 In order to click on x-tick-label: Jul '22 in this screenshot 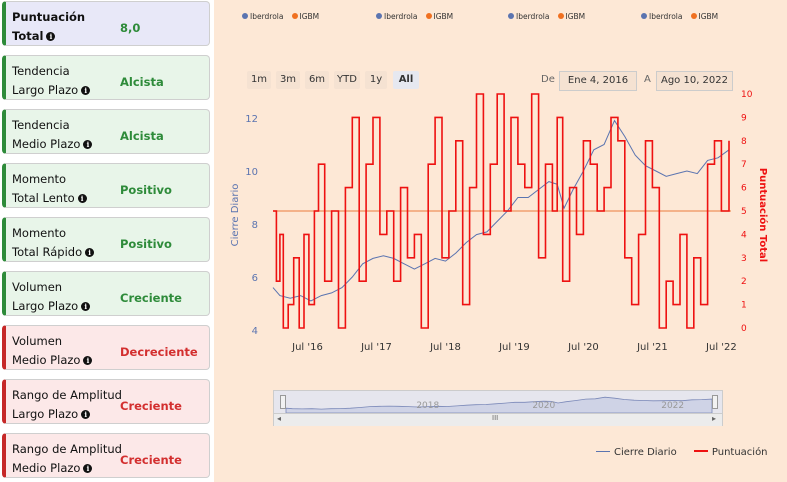, I will do `click(721, 347)`.